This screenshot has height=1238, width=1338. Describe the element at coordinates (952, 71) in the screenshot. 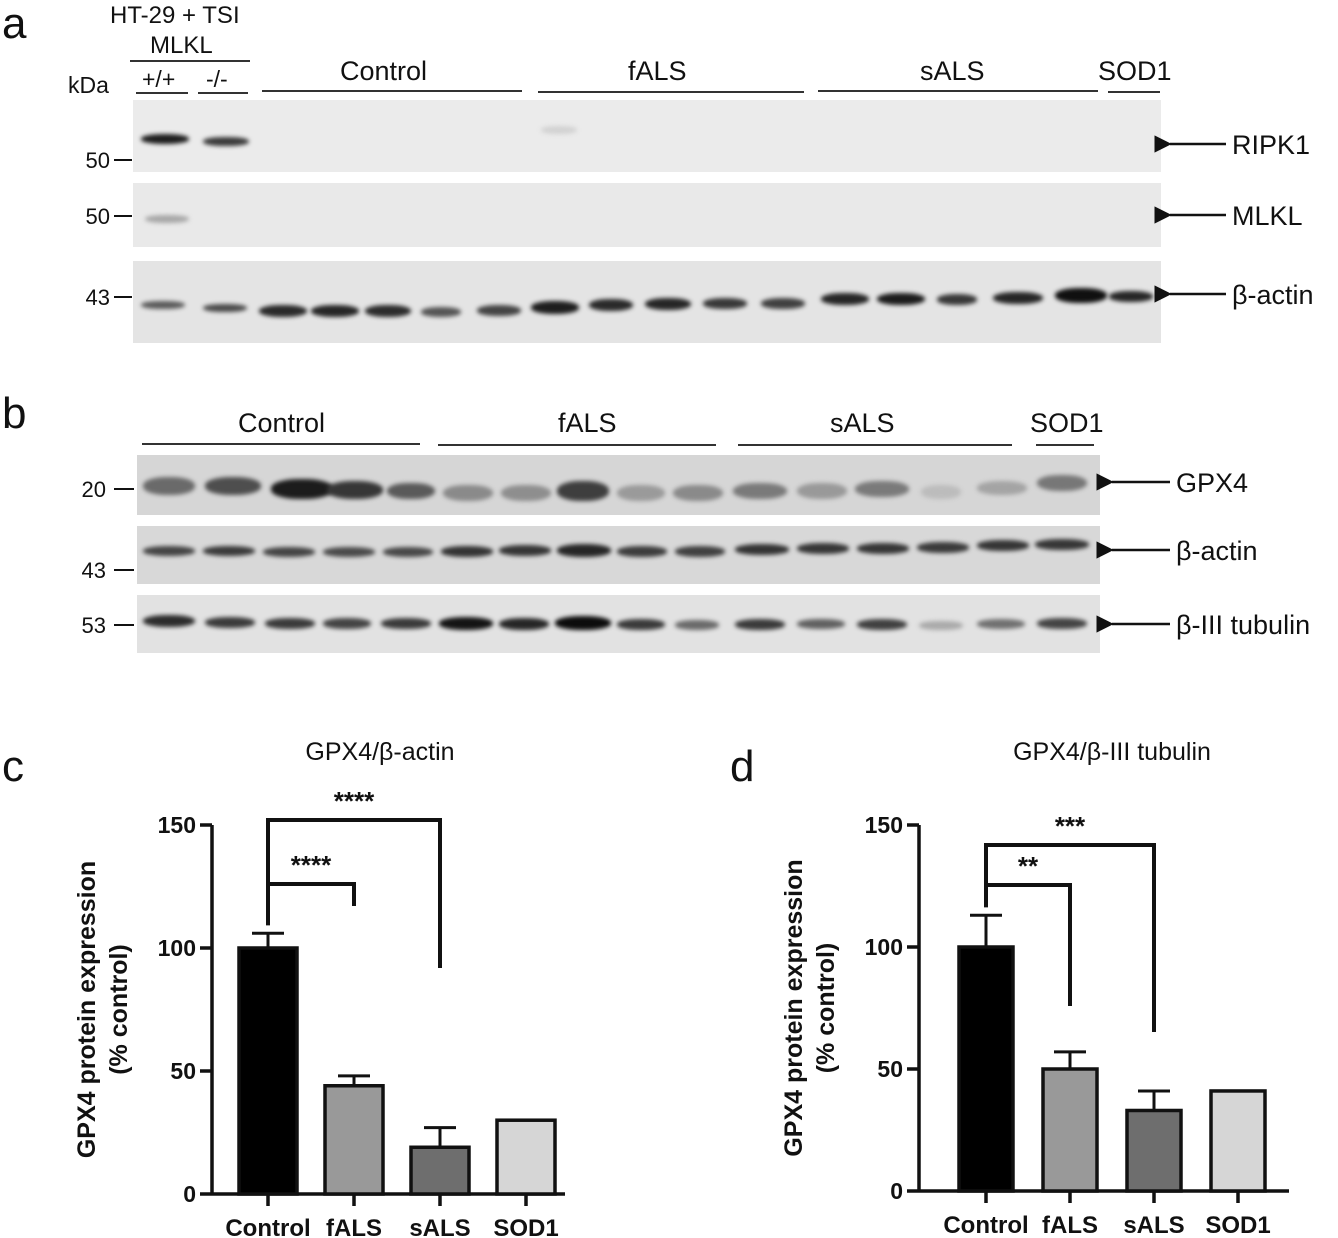

I see `group-label-sals-a: sALS` at that location.